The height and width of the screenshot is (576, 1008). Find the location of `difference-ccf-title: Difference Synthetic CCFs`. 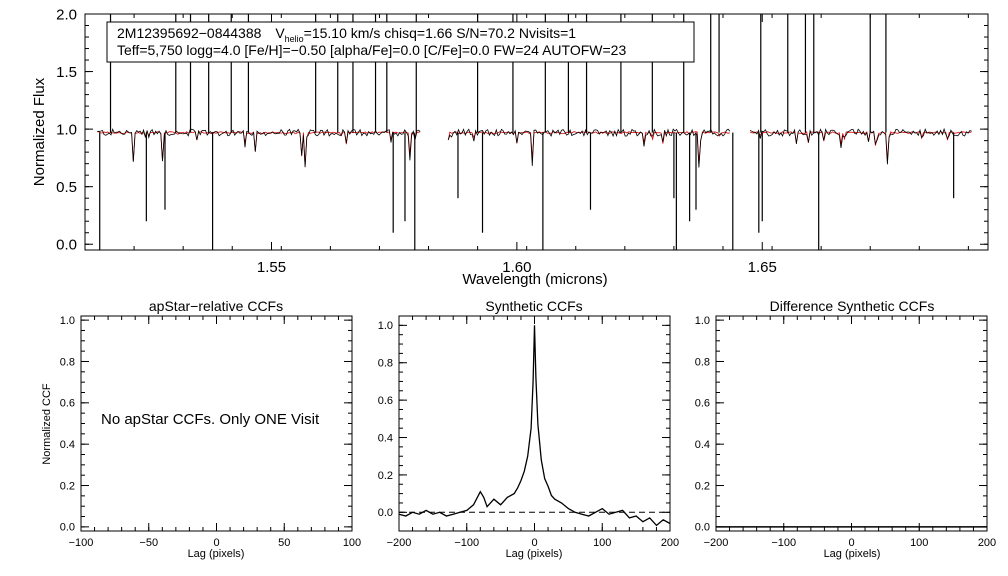

difference-ccf-title: Difference Synthetic CCFs is located at coordinates (852, 306).